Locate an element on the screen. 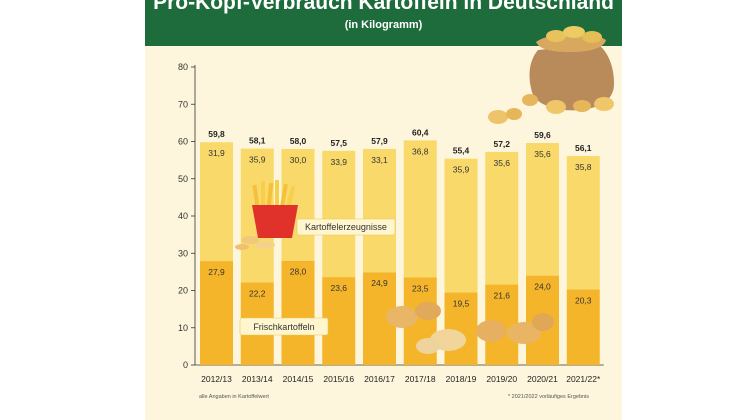 Image resolution: width=748 pixels, height=420 pixels. series-label-products: Kartoffelerzeugnisse is located at coordinates (346, 227).